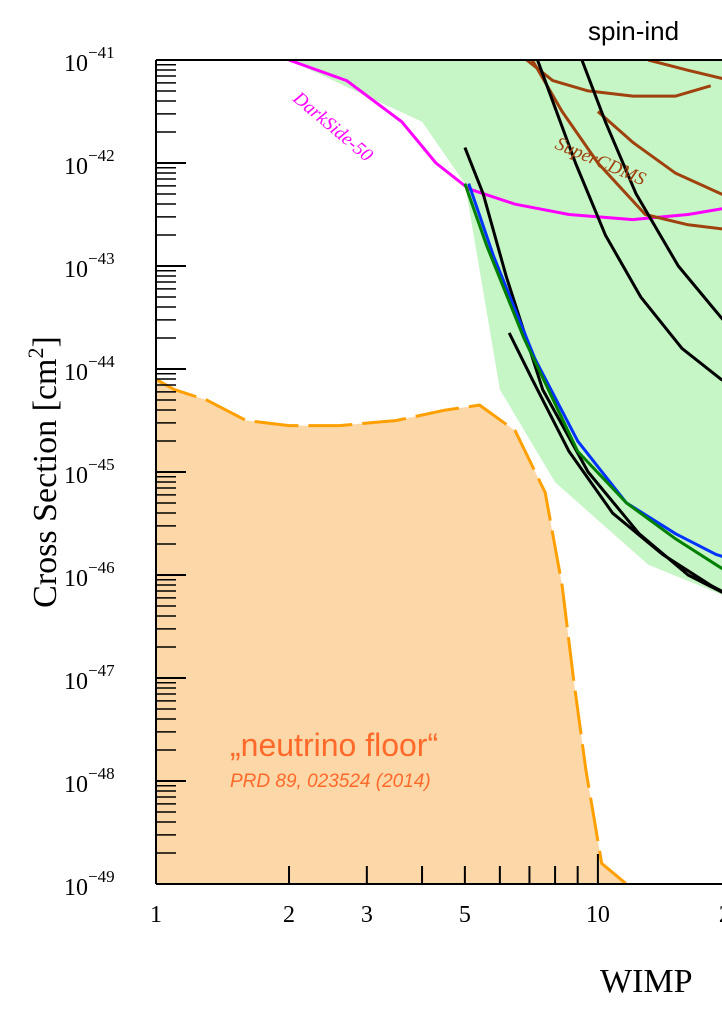  What do you see at coordinates (89, 781) in the screenshot?
I see `y-tick-label: 10−48` at bounding box center [89, 781].